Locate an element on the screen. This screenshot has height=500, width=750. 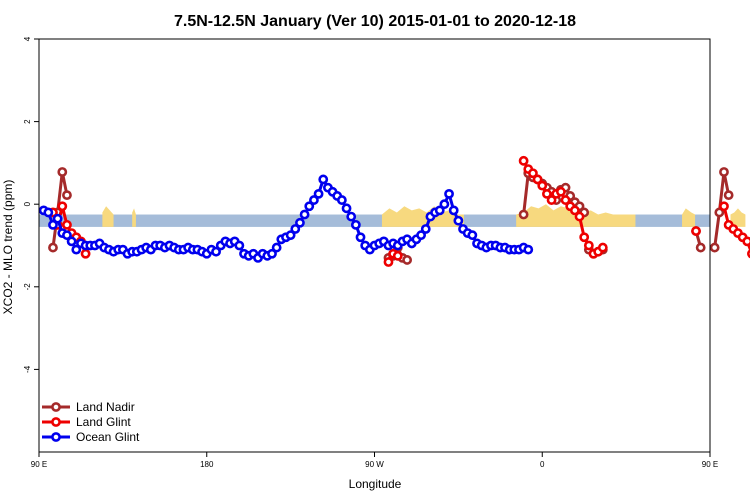
x-tick-label: 0 is located at coordinates (542, 464).